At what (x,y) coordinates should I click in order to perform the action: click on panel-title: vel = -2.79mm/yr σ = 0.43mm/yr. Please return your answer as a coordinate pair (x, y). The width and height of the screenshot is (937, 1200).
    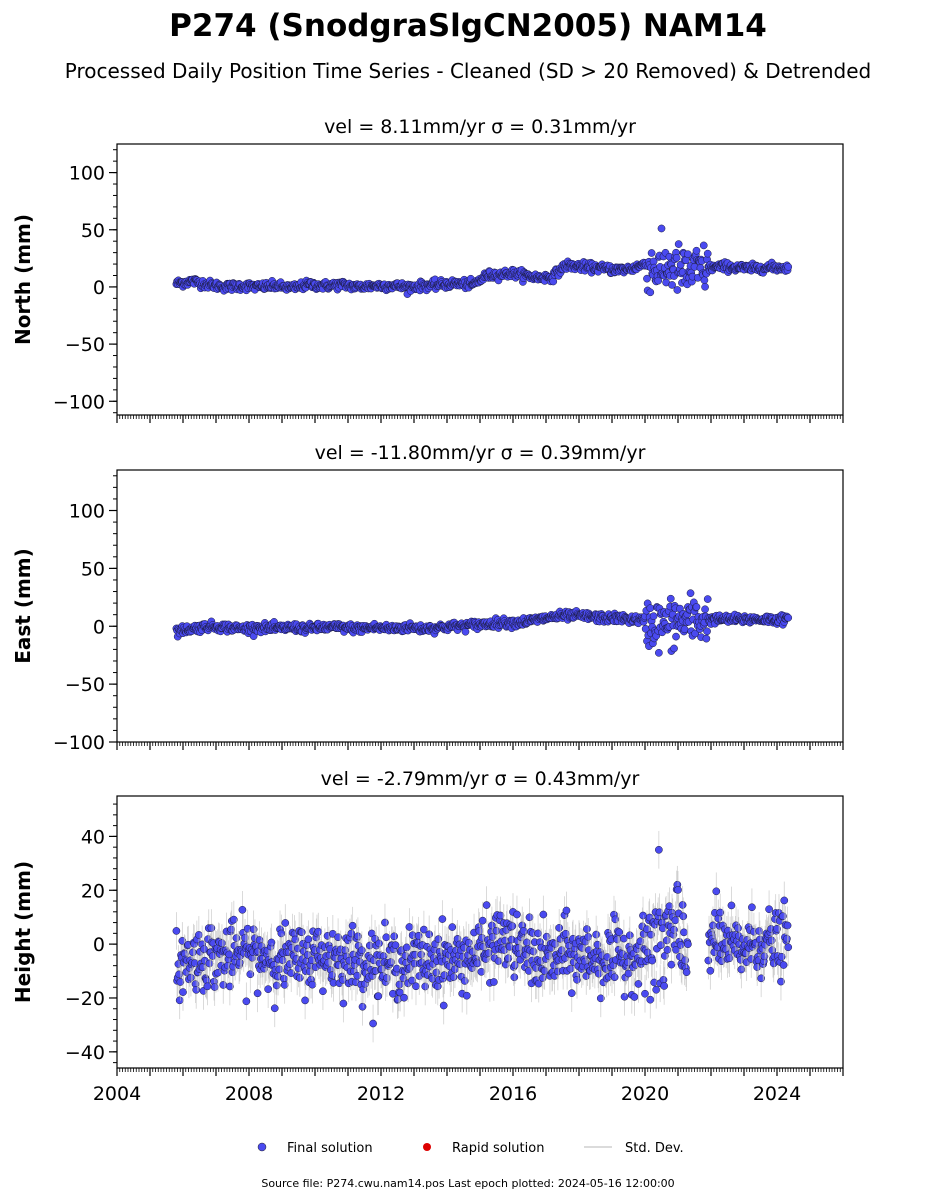
    Looking at the image, I should click on (480, 779).